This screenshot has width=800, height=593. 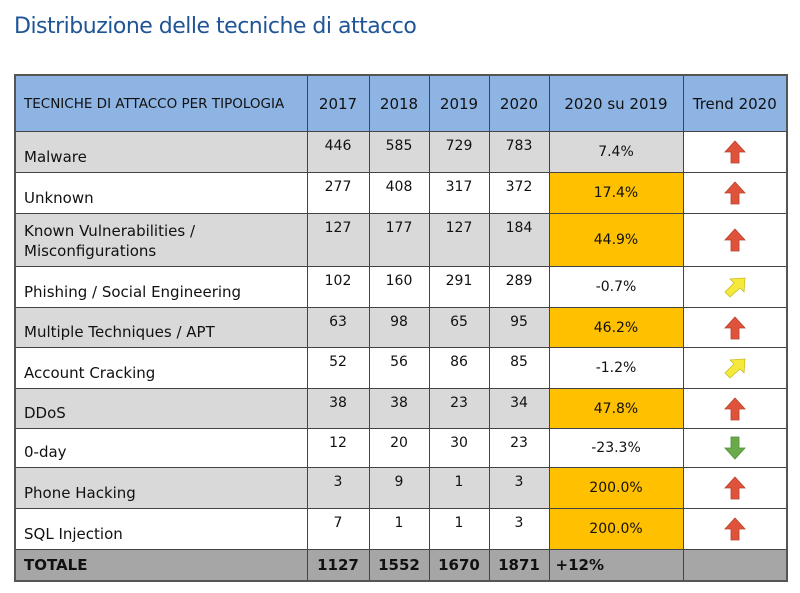 I want to click on header-change: 2020 su 2019, so click(x=616, y=103).